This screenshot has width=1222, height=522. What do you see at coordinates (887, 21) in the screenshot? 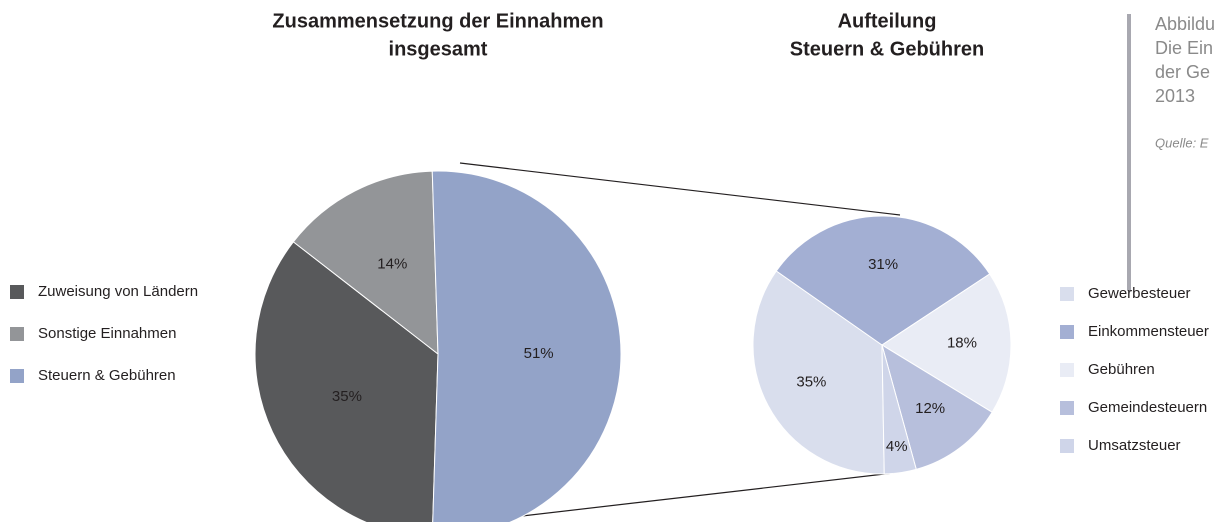
I see `chart-title: Aufteilung` at bounding box center [887, 21].